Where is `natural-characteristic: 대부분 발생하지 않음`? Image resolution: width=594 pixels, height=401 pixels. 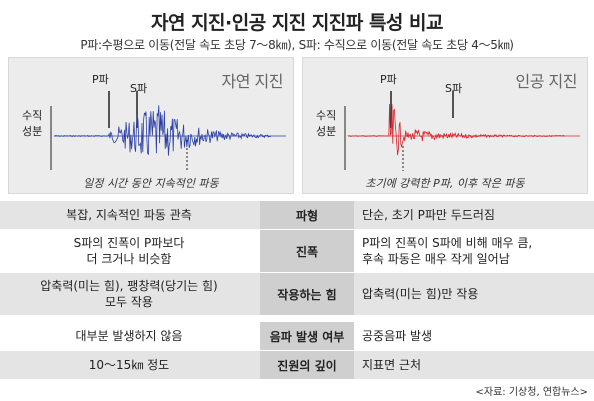
natural-characteristic: 대부분 발생하지 않음 is located at coordinates (129, 336).